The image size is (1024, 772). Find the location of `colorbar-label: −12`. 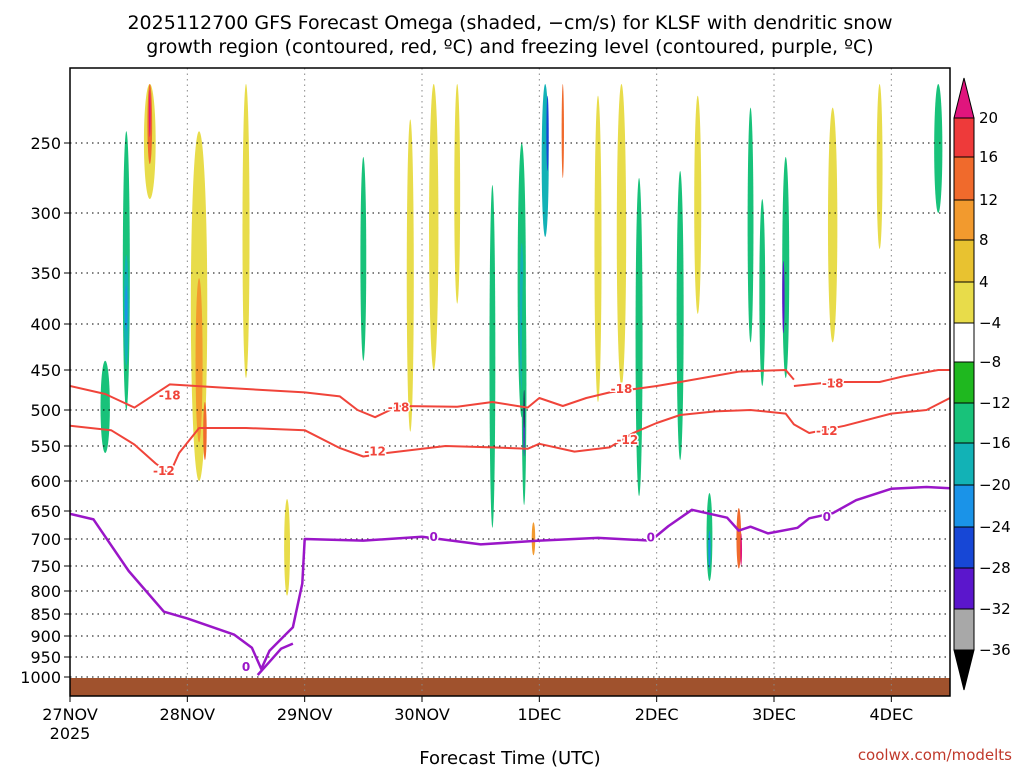

colorbar-label: −12 is located at coordinates (995, 403).